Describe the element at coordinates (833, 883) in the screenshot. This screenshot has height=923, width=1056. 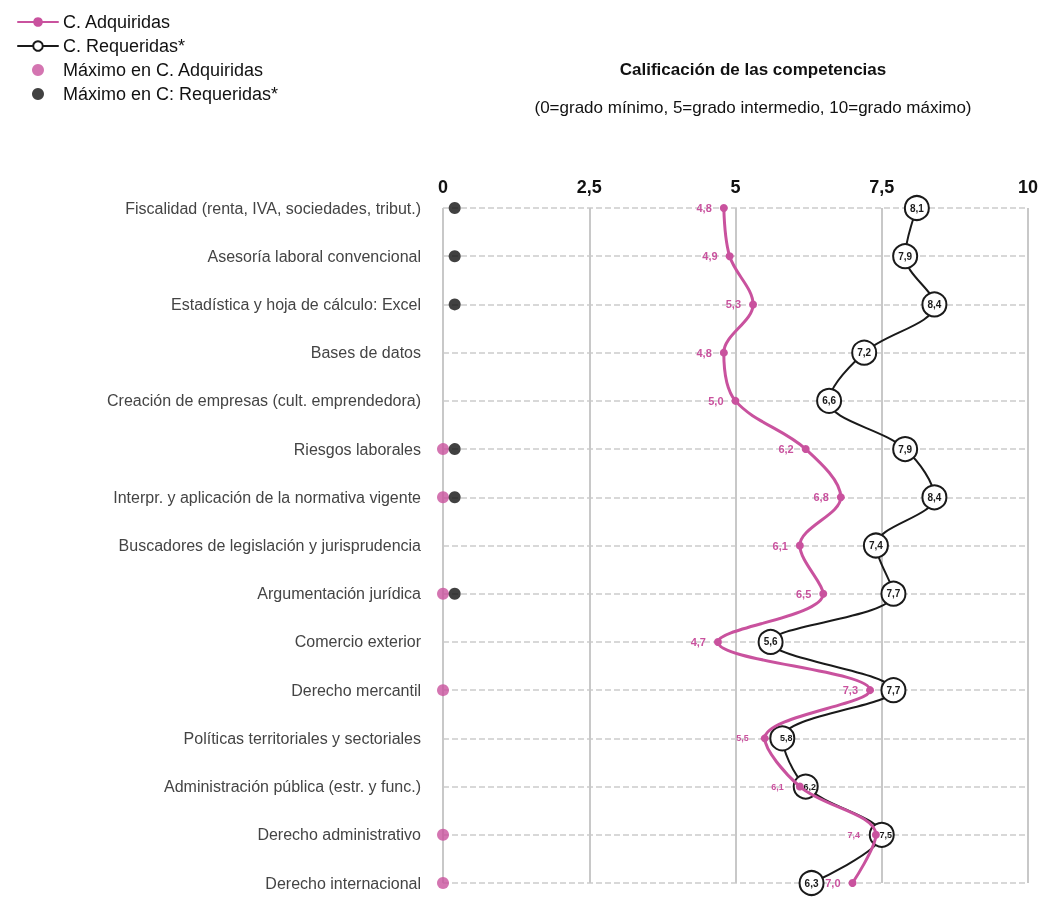
I see `data-label: 7,0` at that location.